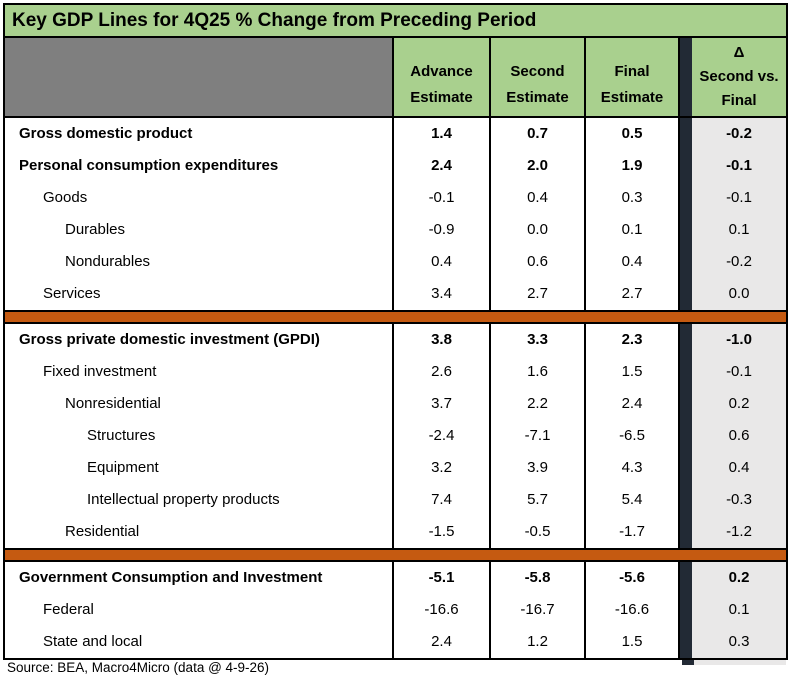 The height and width of the screenshot is (686, 791). I want to click on row-label: Durables, so click(199, 230).